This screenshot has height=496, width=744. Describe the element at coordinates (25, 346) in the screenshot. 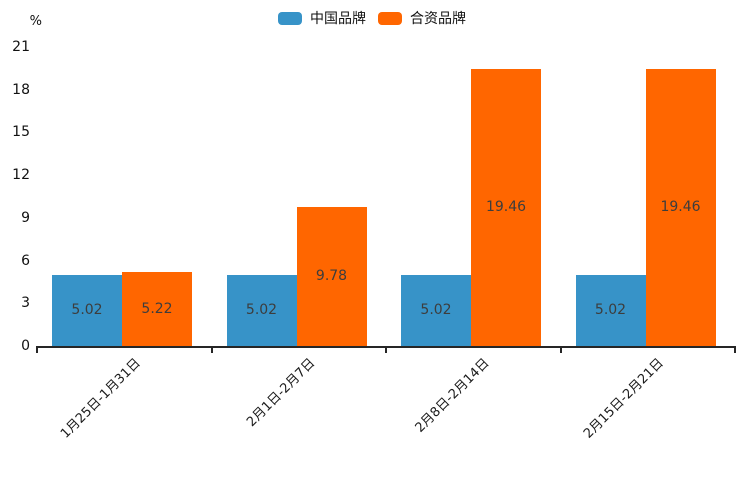

I see `y-tick-label: 0` at that location.